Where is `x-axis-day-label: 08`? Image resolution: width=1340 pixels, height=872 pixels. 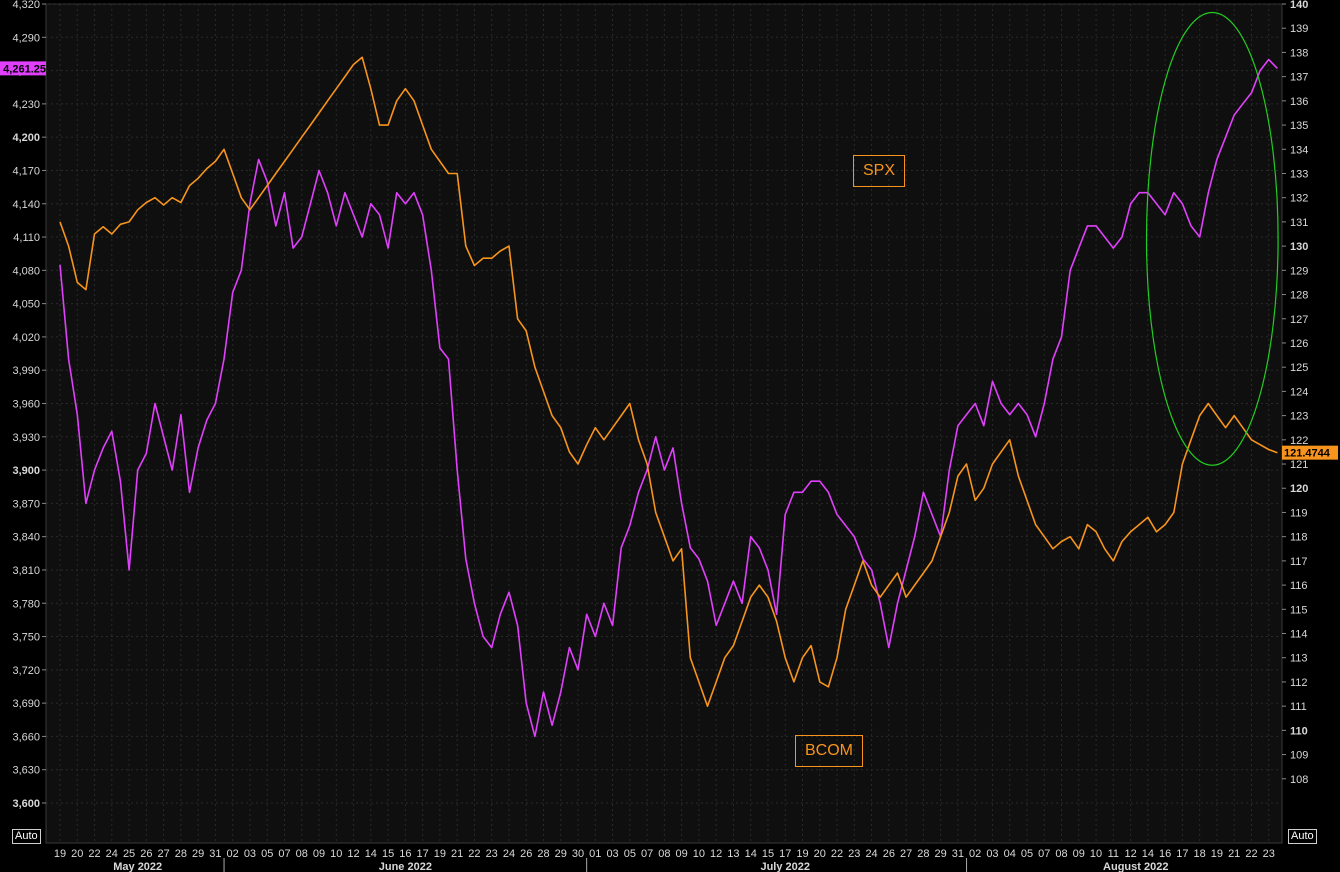
x-axis-day-label: 08 is located at coordinates (664, 854).